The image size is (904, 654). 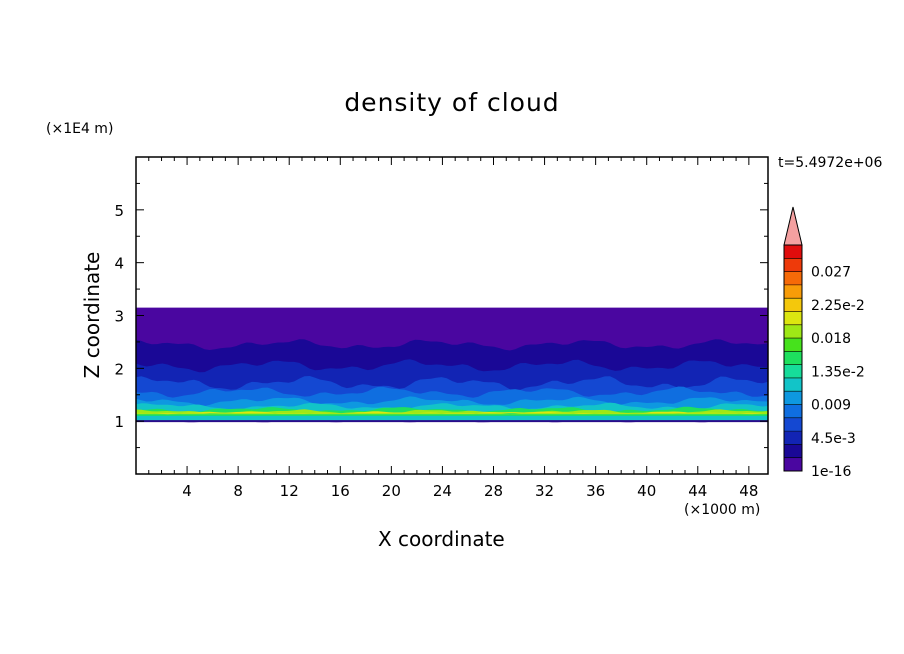 What do you see at coordinates (595, 491) in the screenshot?
I see `x-tick-label: 36` at bounding box center [595, 491].